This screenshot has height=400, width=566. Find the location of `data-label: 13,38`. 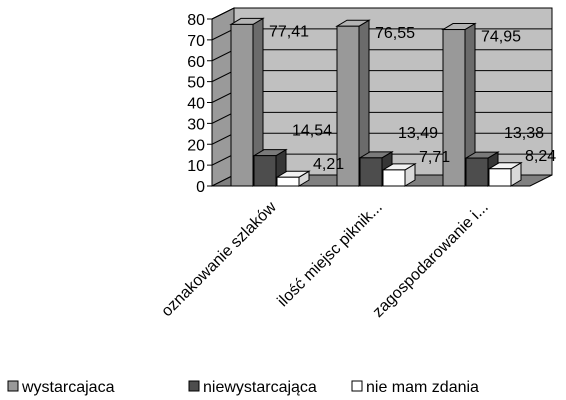

data-label: 13,38 is located at coordinates (524, 133).